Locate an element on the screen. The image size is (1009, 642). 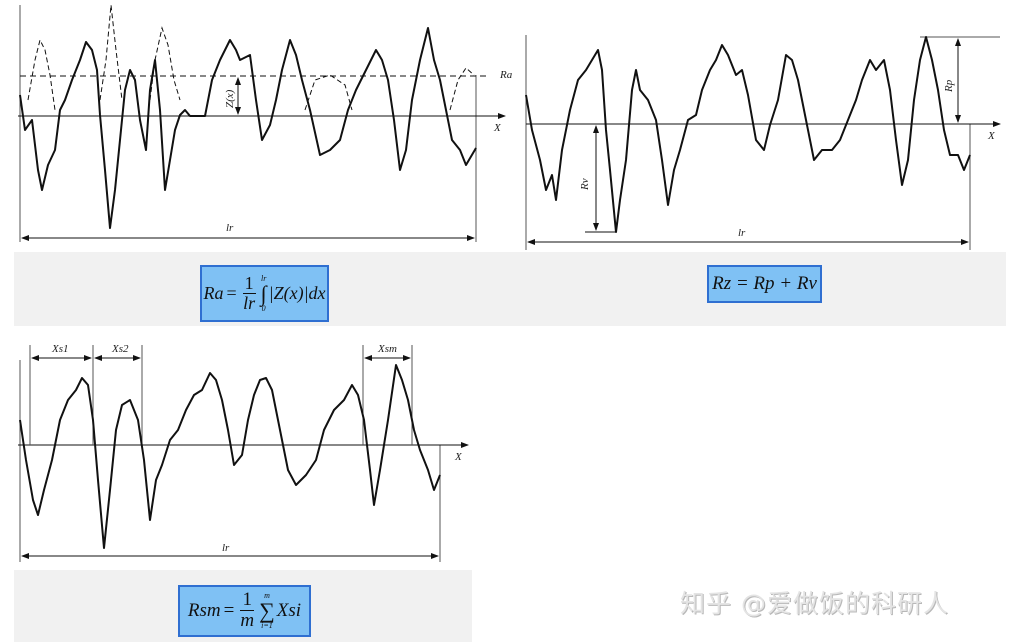
ra-integral: lr ∫ 0 is located at coordinates (263, 293).